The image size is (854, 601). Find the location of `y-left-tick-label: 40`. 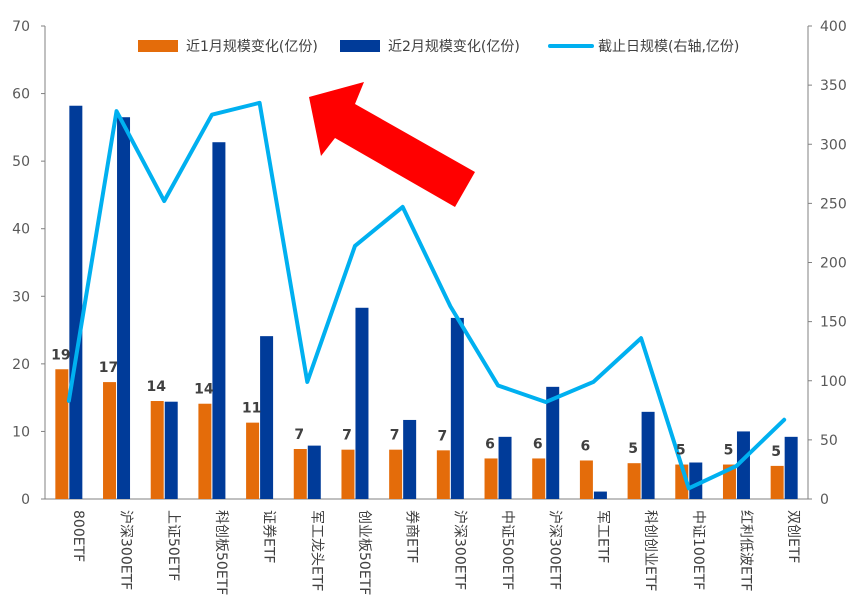

y-left-tick-label: 40 is located at coordinates (21, 230).